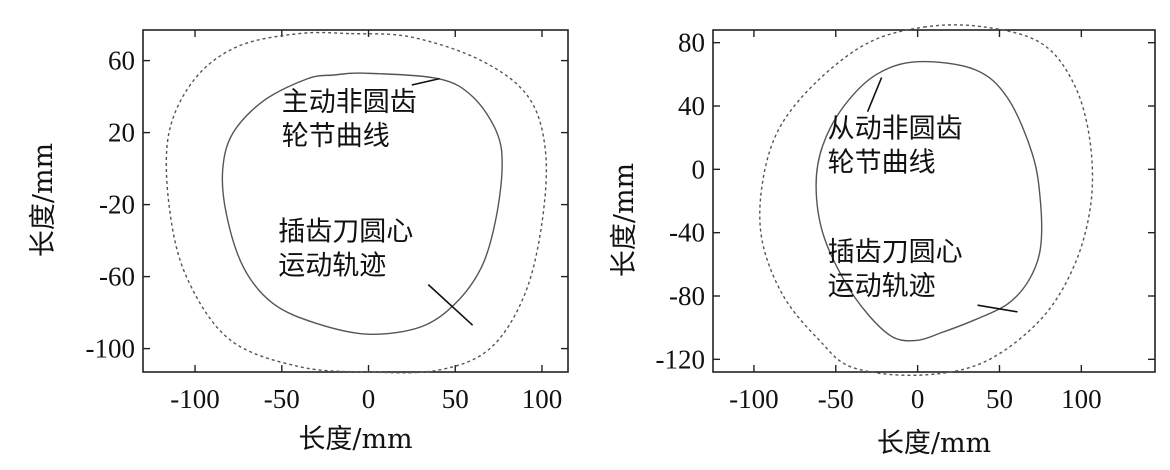 The height and width of the screenshot is (470, 1170). I want to click on y-tick-label: 60, so click(121, 61).